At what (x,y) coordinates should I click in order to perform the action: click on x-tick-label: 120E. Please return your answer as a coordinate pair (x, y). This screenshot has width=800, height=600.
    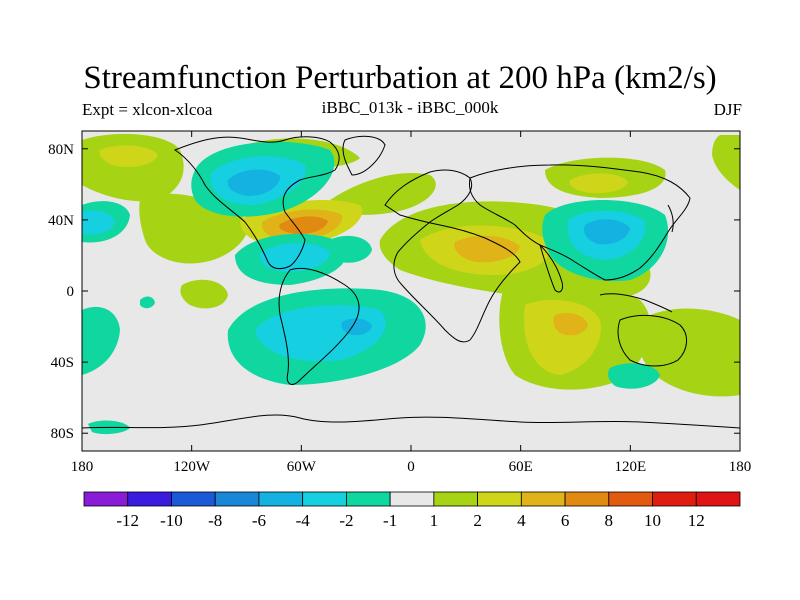
    Looking at the image, I should click on (630, 467).